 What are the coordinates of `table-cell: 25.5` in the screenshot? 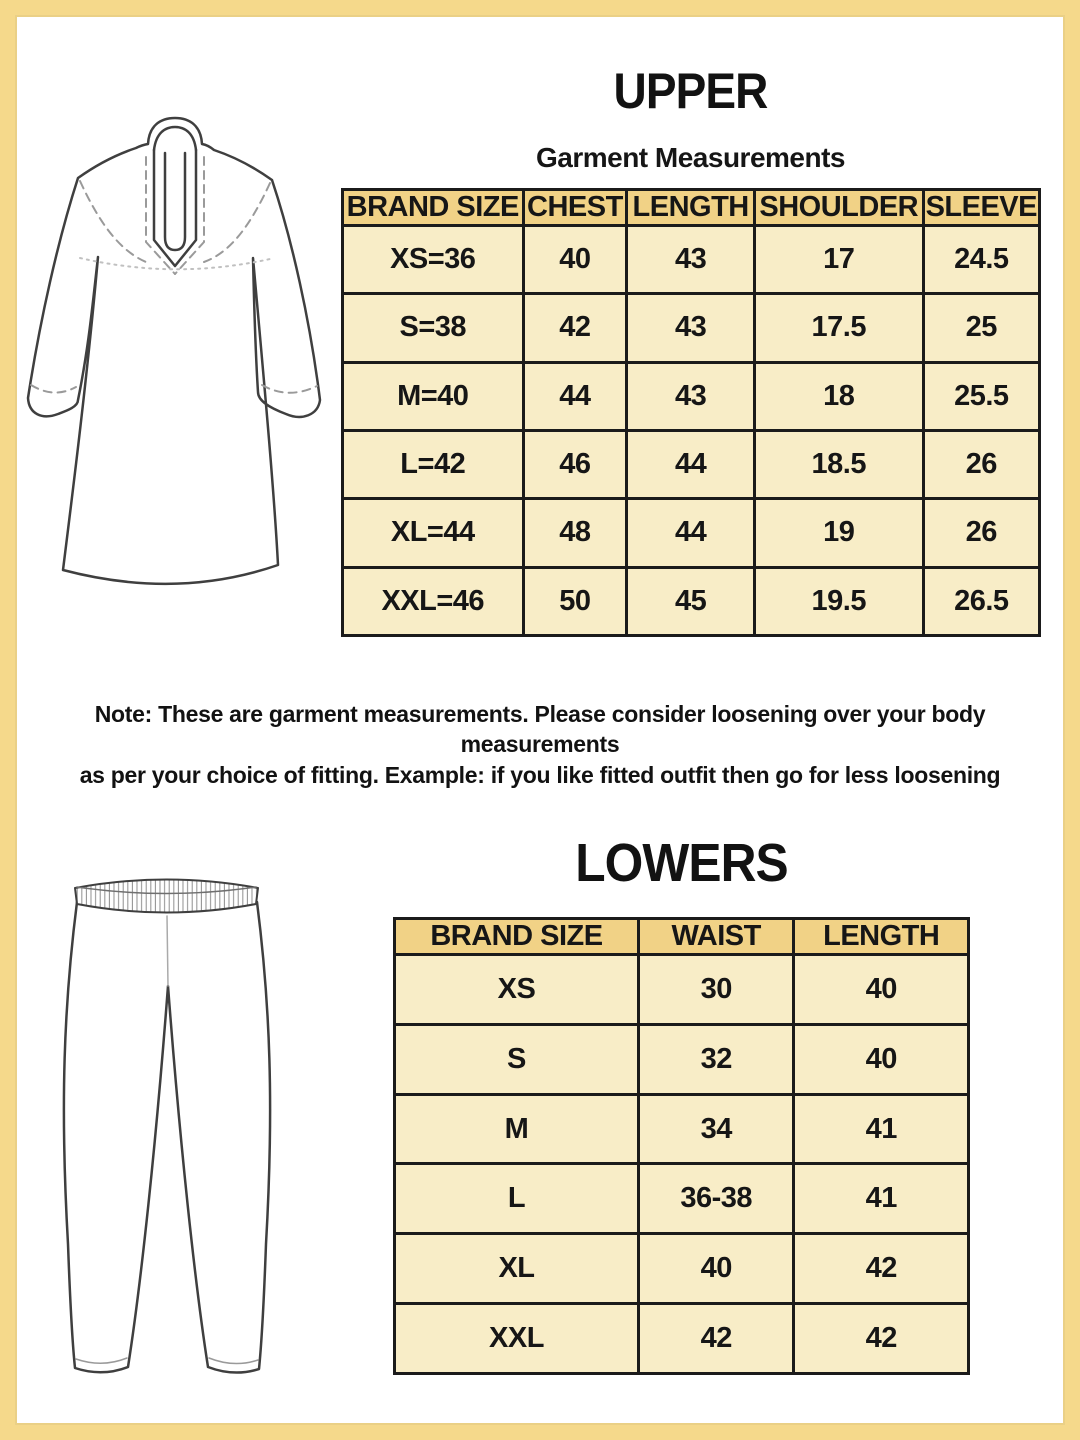 It's located at (981, 396).